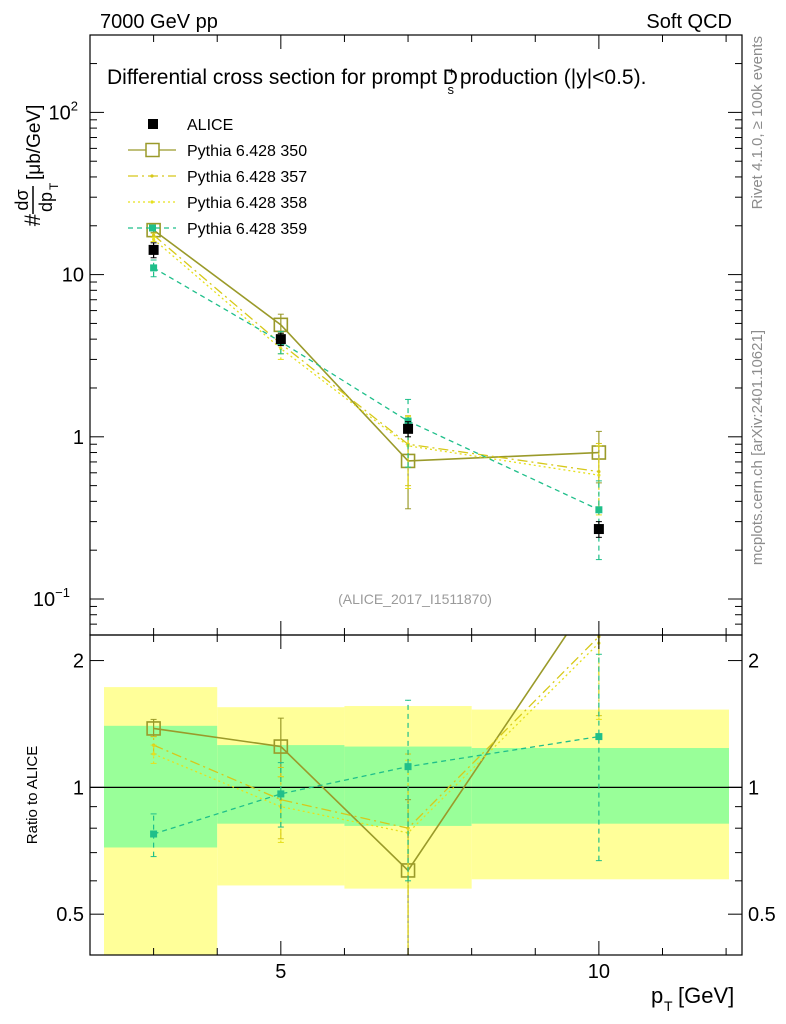 This screenshot has height=1024, width=786. What do you see at coordinates (34, 142) in the screenshot?
I see `ylabel-unit: [μb/GeV]` at bounding box center [34, 142].